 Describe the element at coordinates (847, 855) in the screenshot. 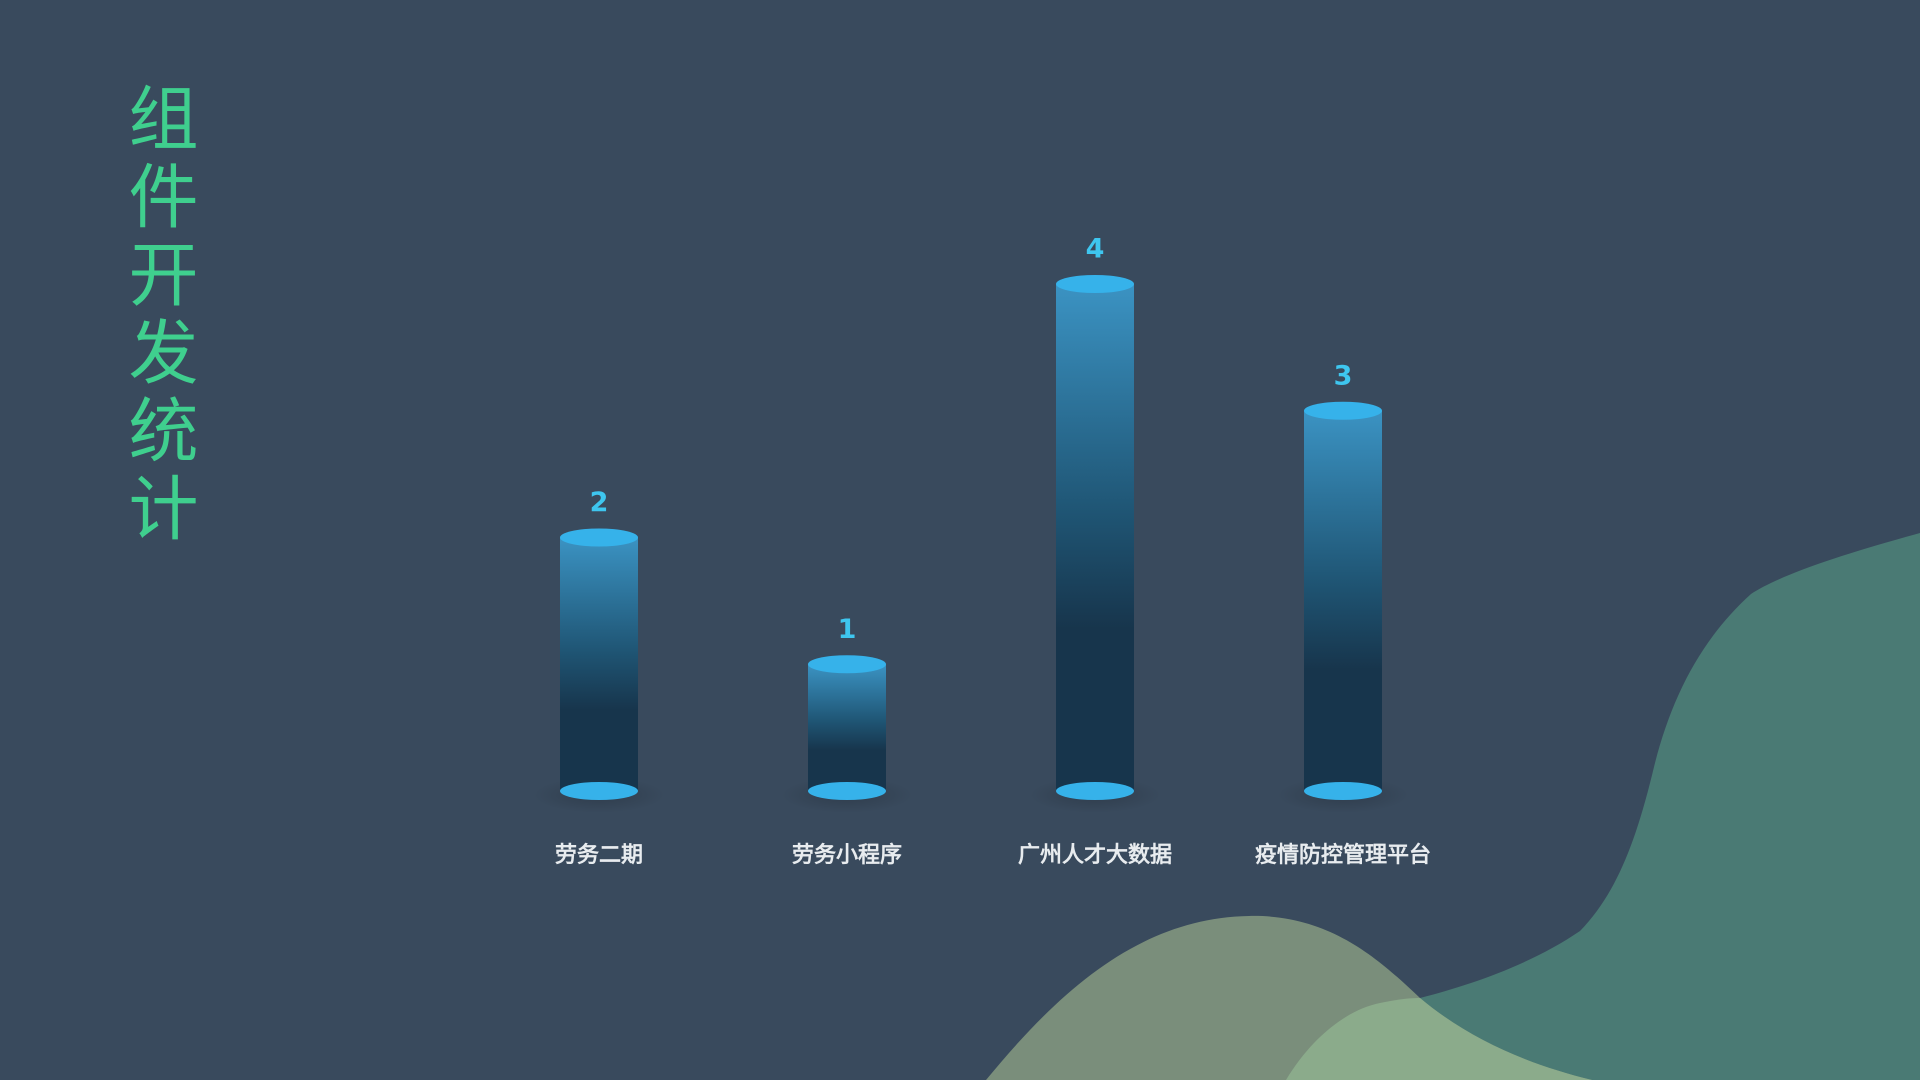

I see `category-label: 劳务小程序` at that location.